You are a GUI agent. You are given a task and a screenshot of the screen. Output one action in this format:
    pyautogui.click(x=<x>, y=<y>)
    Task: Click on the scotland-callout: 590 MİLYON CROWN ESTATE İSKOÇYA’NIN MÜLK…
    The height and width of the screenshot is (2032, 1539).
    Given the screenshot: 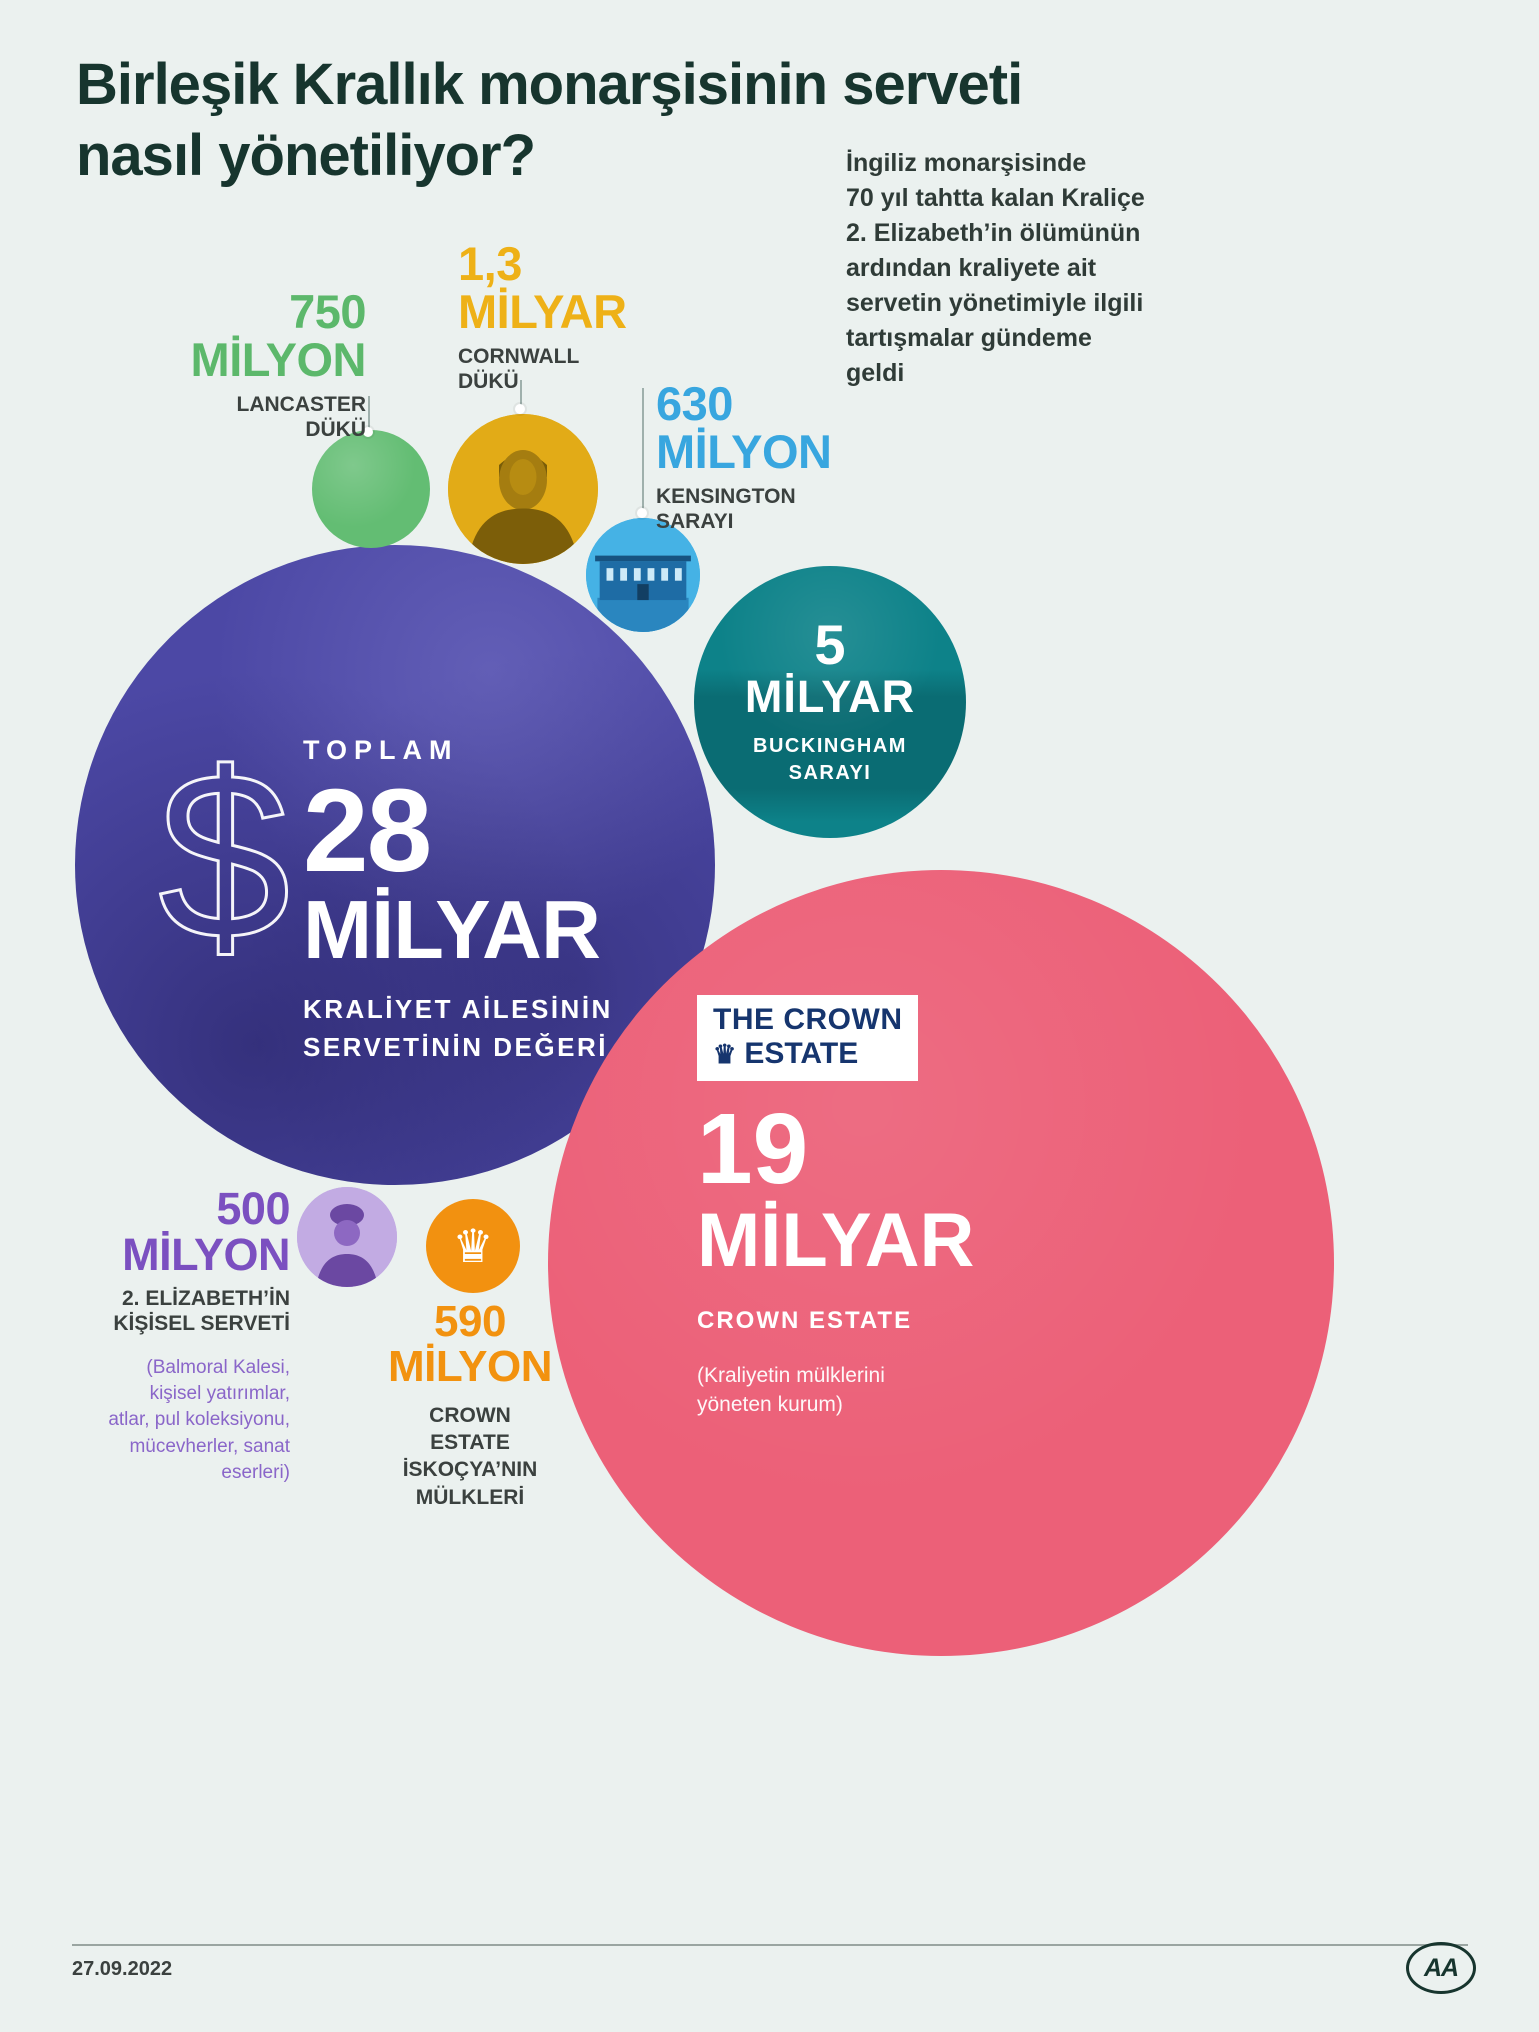 What is the action you would take?
    pyautogui.click(x=470, y=1404)
    